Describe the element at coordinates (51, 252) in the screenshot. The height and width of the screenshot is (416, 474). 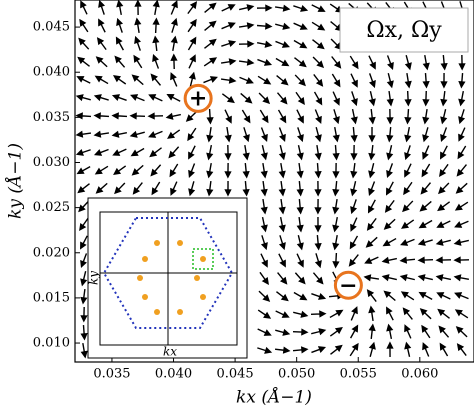
I see `y-tick-label: 0.020` at that location.